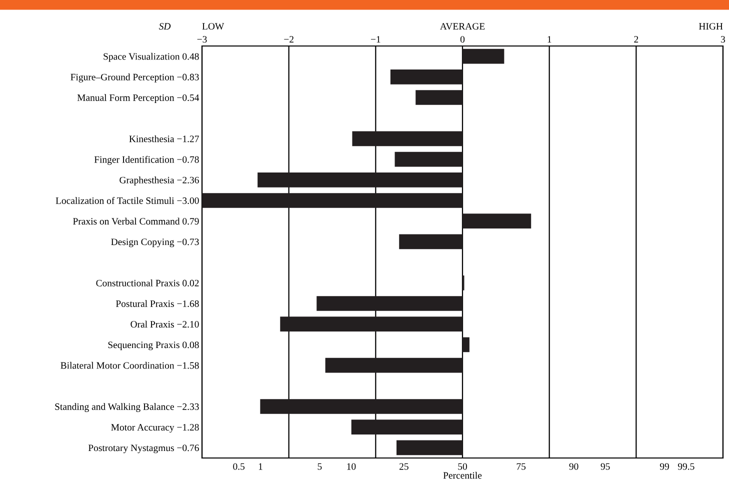 The image size is (729, 490). Describe the element at coordinates (136, 221) in the screenshot. I see `category-label: Praxis on Verbal Command 0.79` at that location.